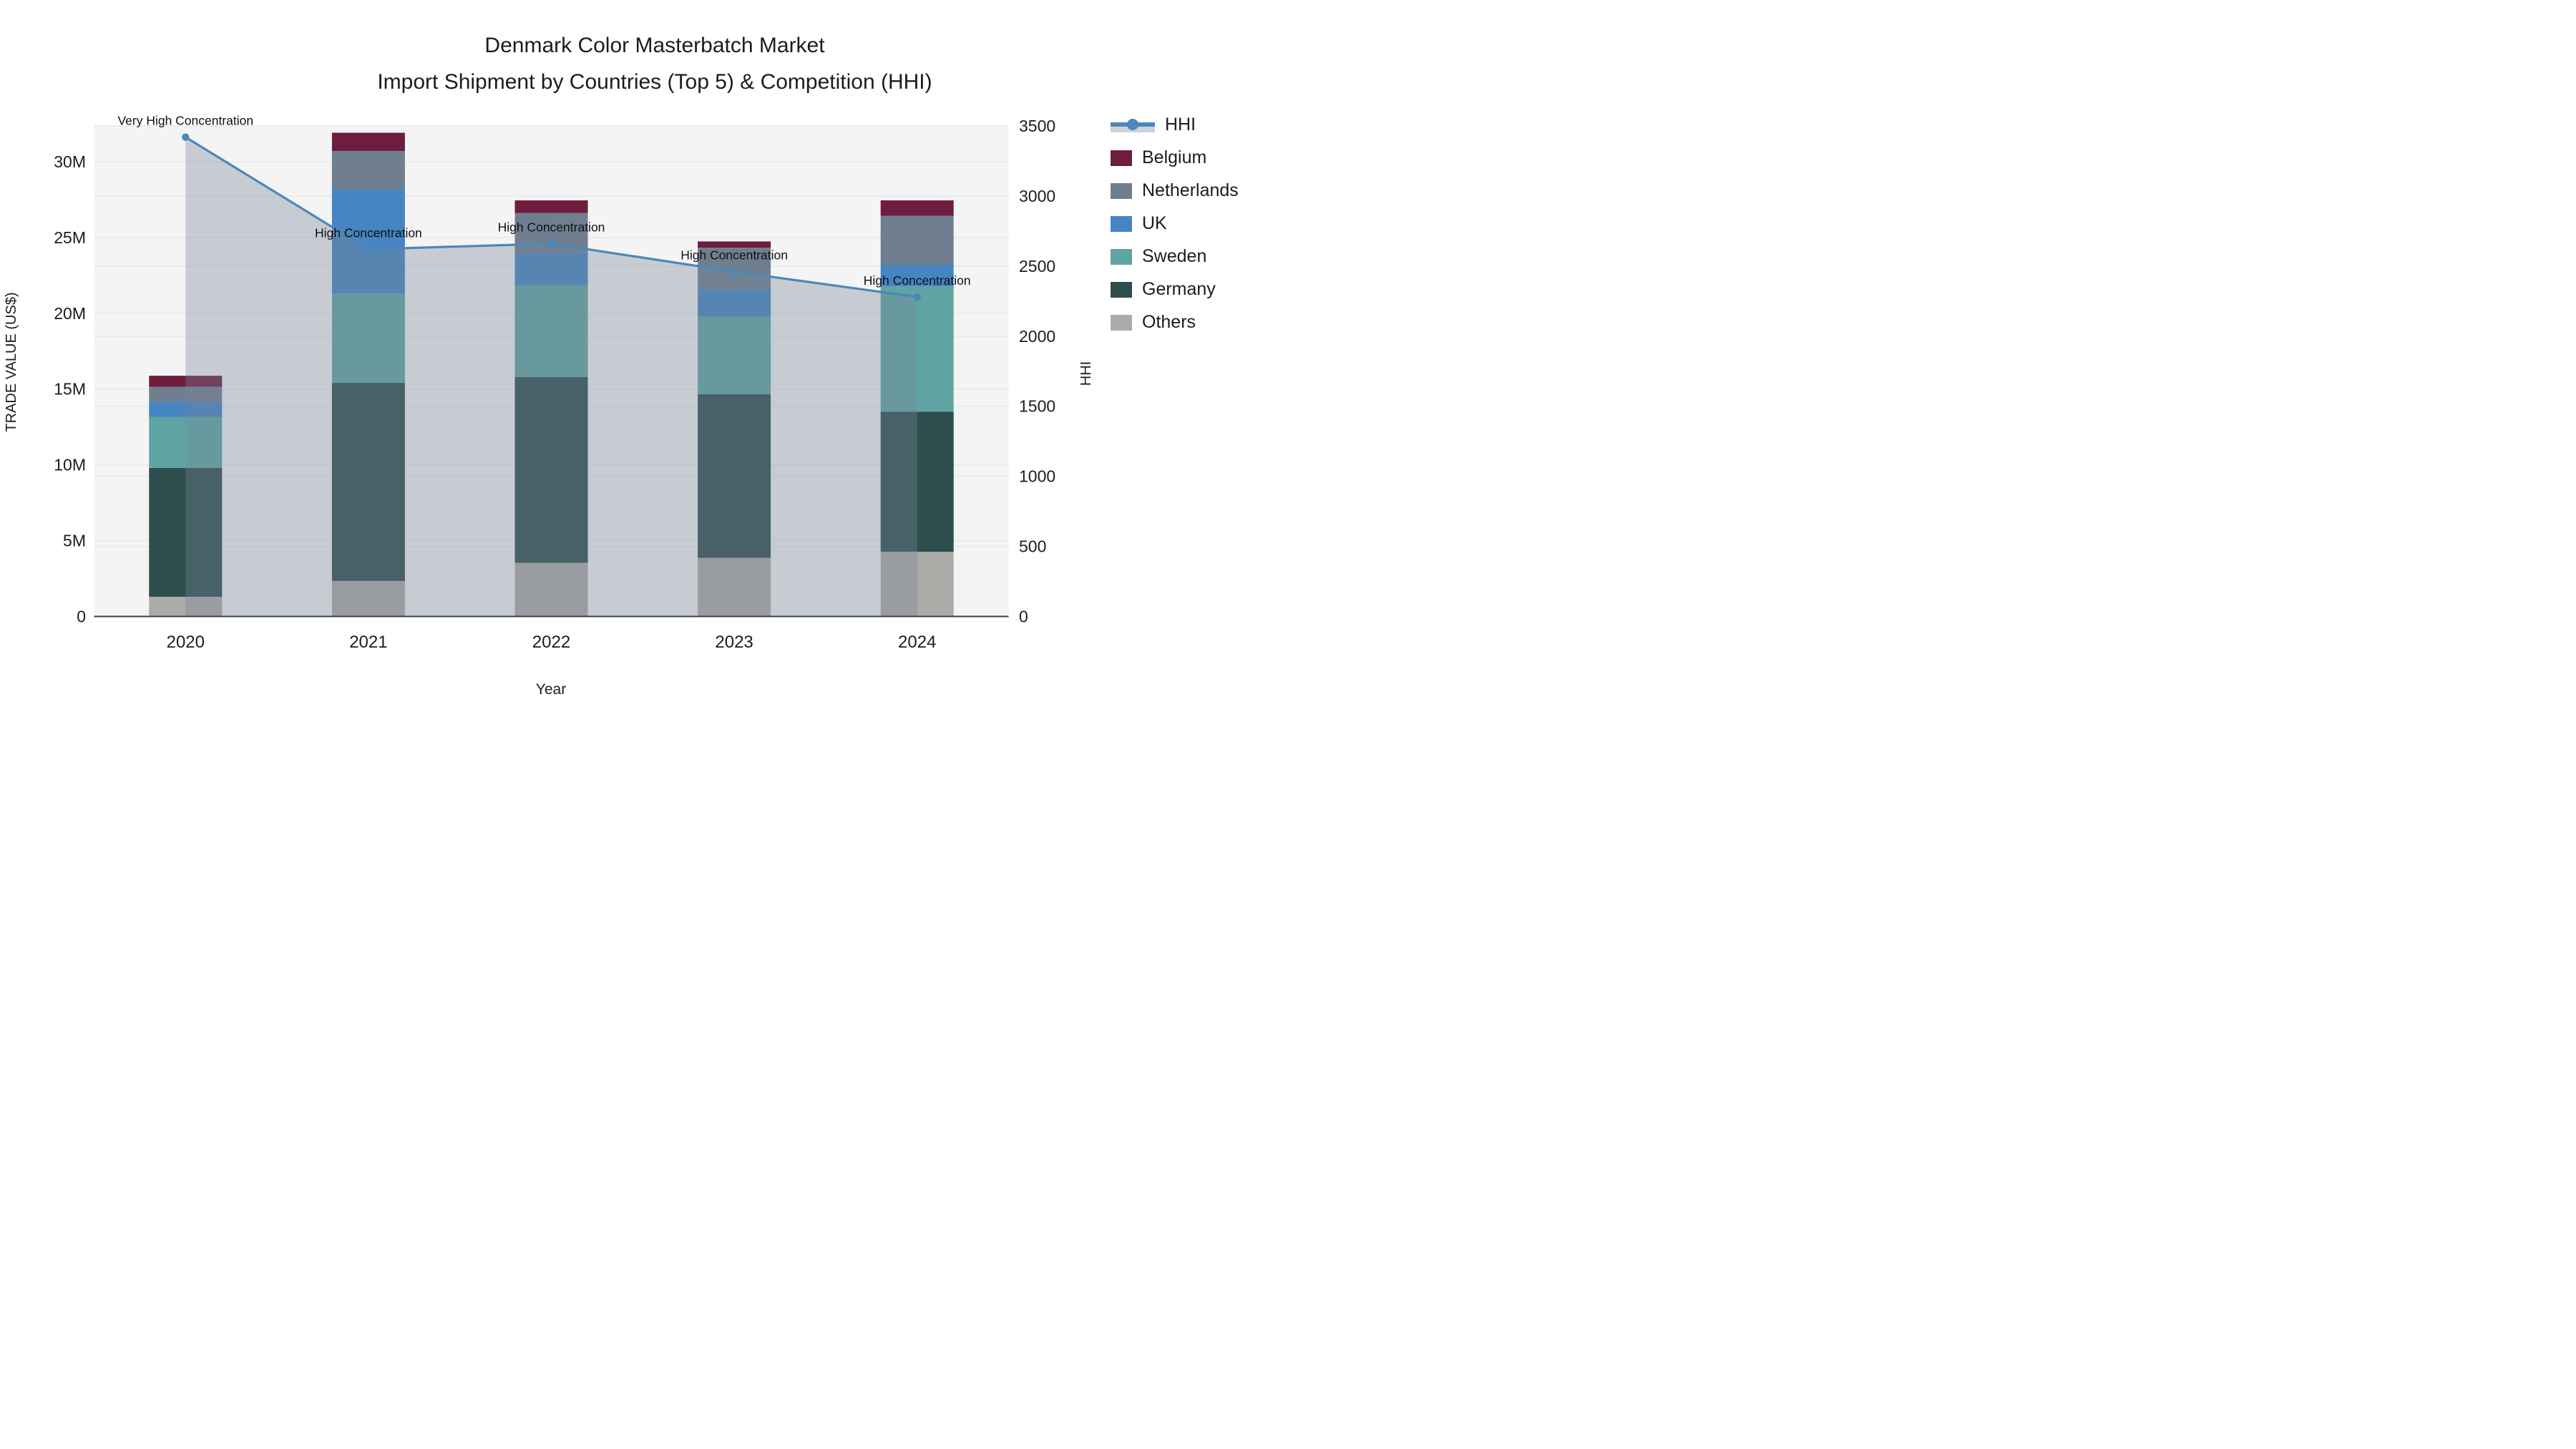 The width and height of the screenshot is (2576, 1449). What do you see at coordinates (917, 481) in the screenshot?
I see `bar-segment-germany-2024` at bounding box center [917, 481].